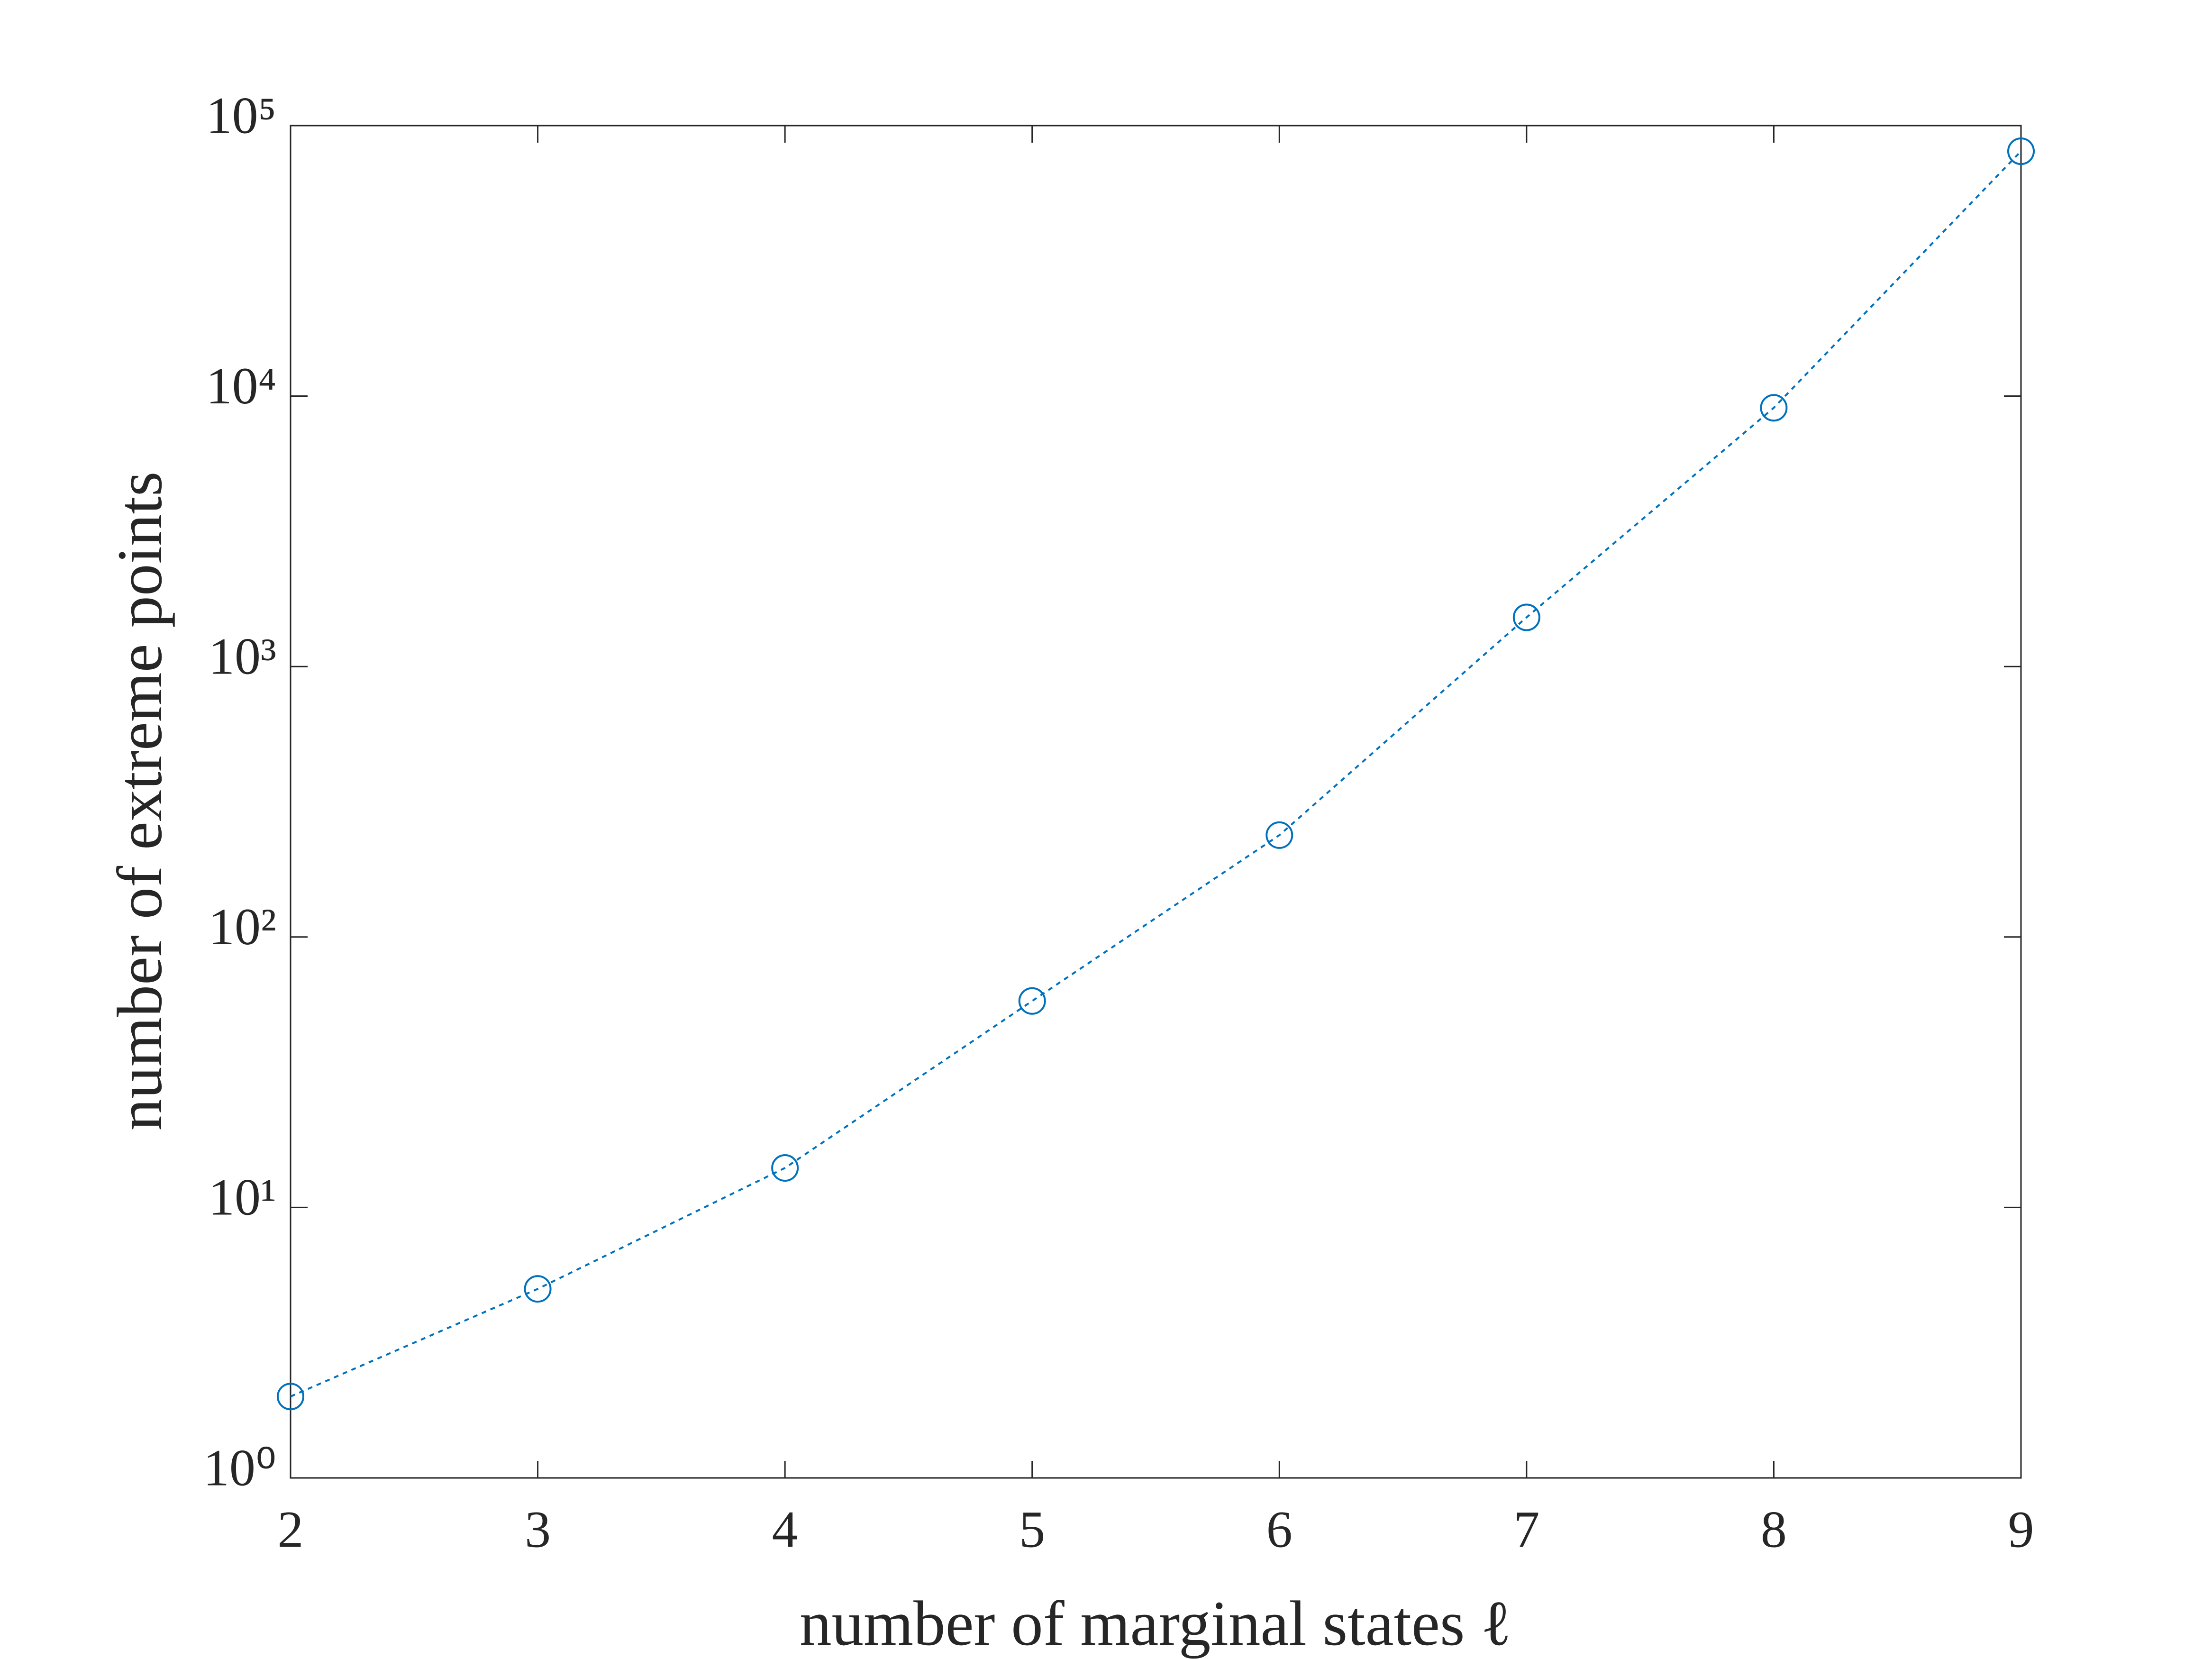 Image resolution: width=2212 pixels, height=1659 pixels. I want to click on y-tick-label: 10⁰, so click(239, 1467).